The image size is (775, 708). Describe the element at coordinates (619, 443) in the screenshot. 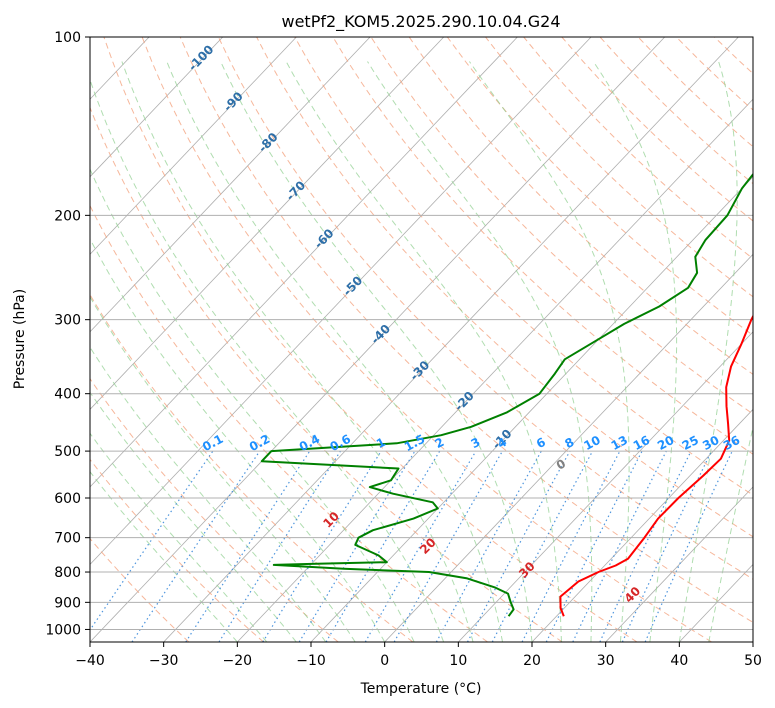

I see `mixing-ratio-label: 13` at that location.